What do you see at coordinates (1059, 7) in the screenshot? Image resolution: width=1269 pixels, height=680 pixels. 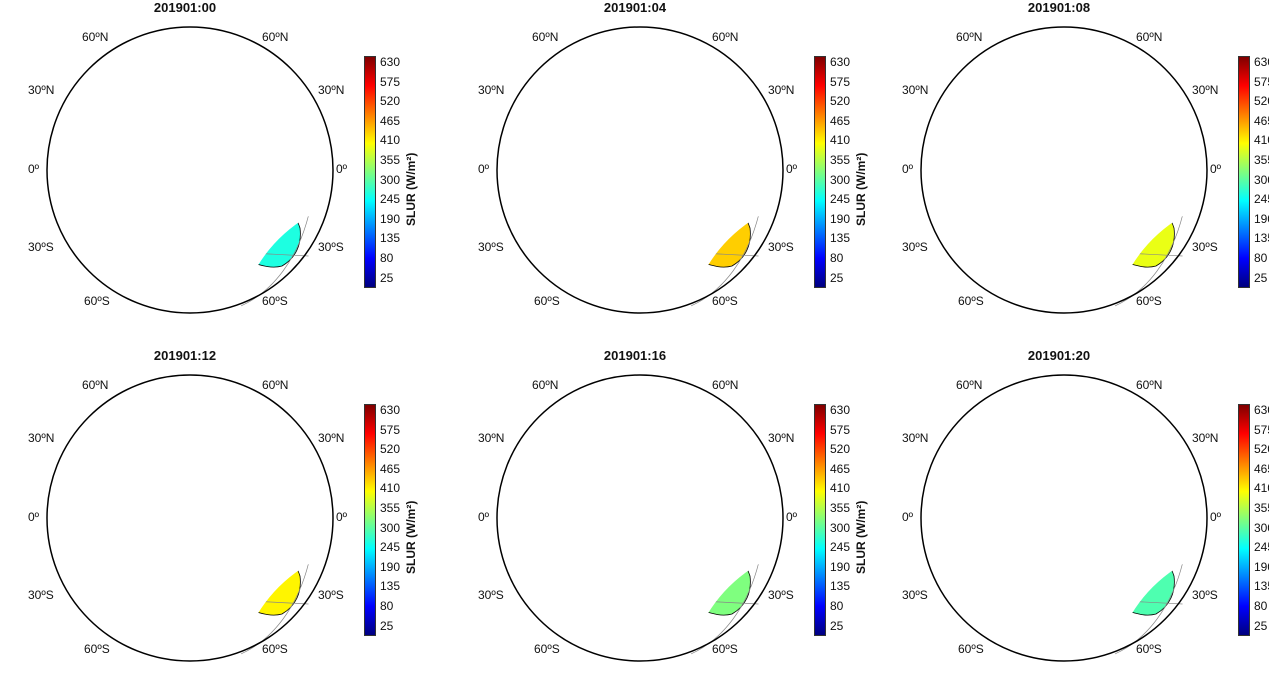 I see `panel-title: 201901:08` at bounding box center [1059, 7].